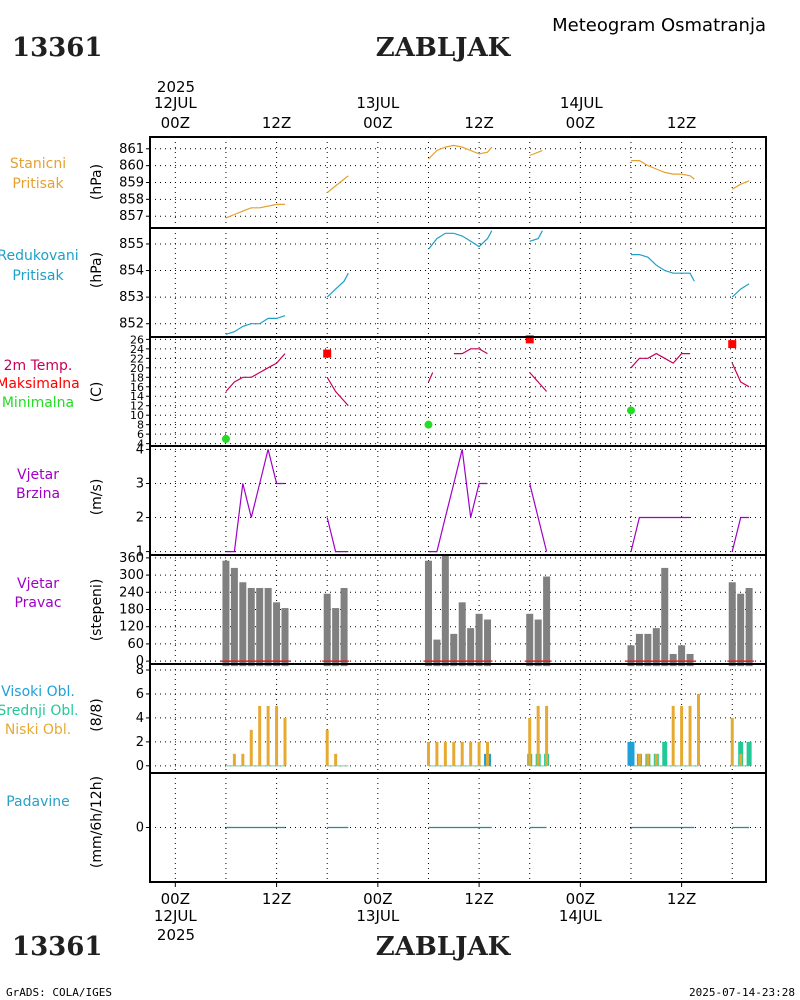 The image size is (800, 1000). What do you see at coordinates (137, 377) in the screenshot?
I see `y-tick-label: 18` at bounding box center [137, 377].